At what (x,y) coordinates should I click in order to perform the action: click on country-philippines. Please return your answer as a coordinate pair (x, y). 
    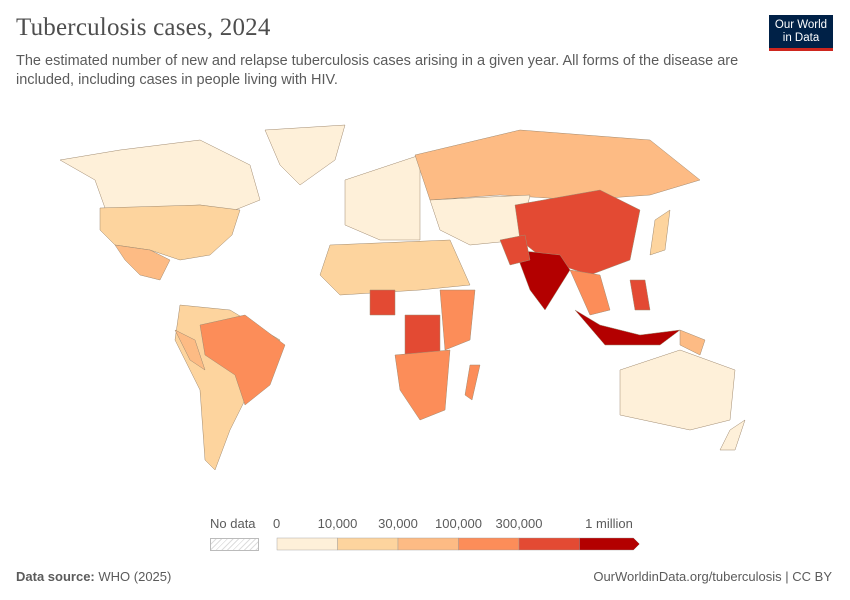
    Looking at the image, I should click on (640, 295).